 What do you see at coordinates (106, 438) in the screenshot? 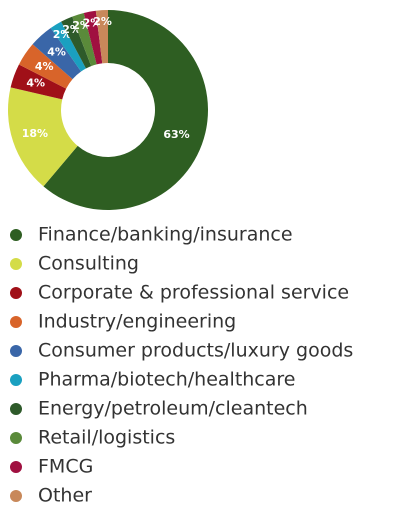
I see `legend-text: Retail/logistics` at bounding box center [106, 438].